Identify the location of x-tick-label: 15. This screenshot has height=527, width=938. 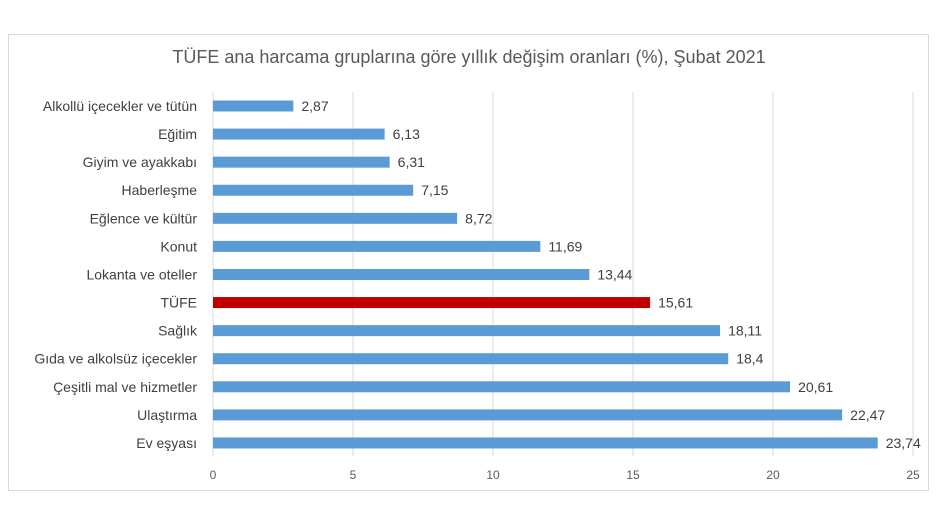
(633, 475).